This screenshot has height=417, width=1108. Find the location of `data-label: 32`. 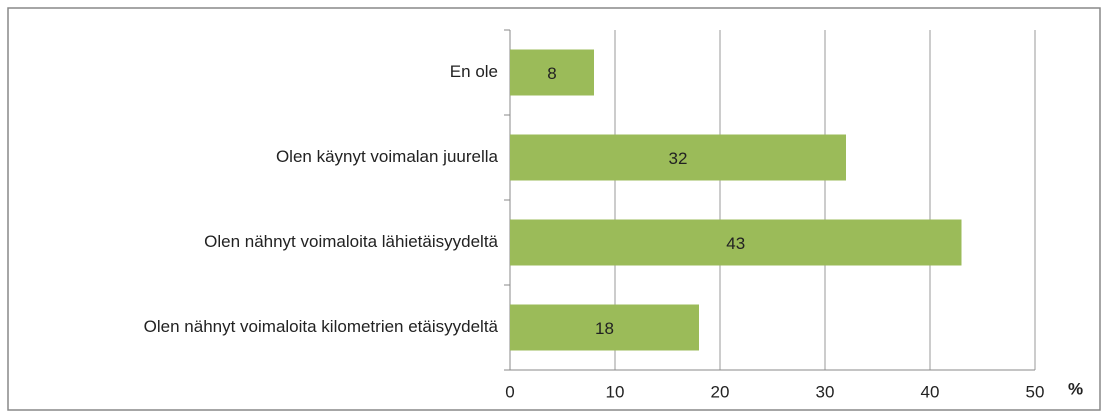

data-label: 32 is located at coordinates (678, 158).